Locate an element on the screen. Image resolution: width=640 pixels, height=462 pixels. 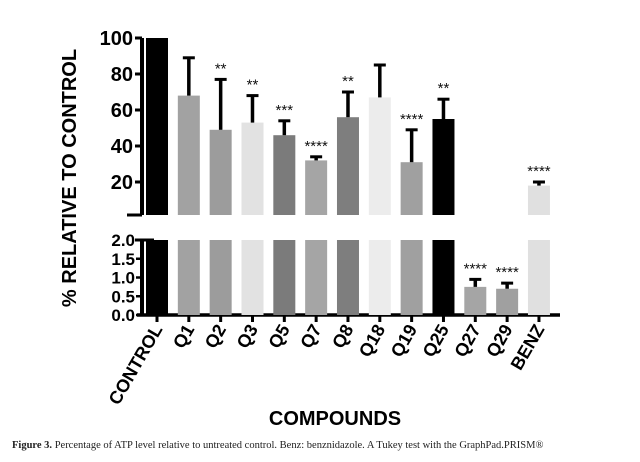
bar-Q1 is located at coordinates (188, 155).